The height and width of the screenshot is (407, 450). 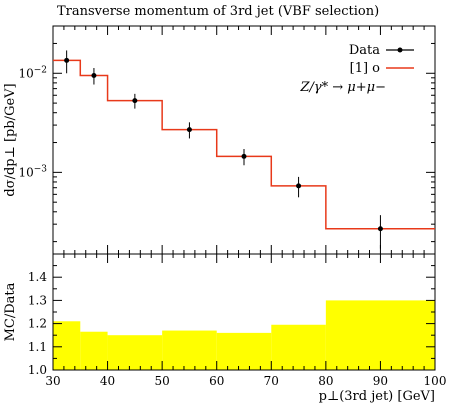 What do you see at coordinates (271, 381) in the screenshot?
I see `x-tick-label: 70` at bounding box center [271, 381].